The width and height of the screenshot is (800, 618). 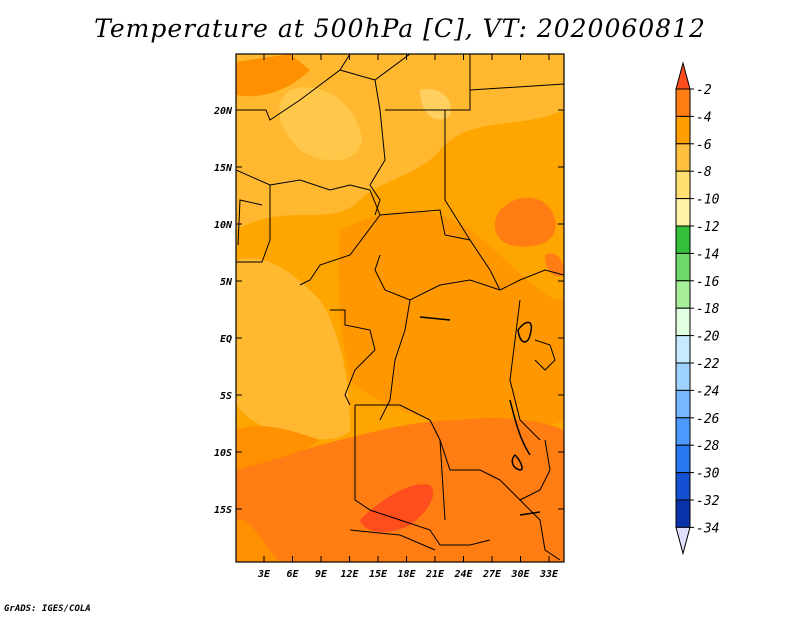 I want to click on colorbar-label: -28, so click(x=708, y=446).